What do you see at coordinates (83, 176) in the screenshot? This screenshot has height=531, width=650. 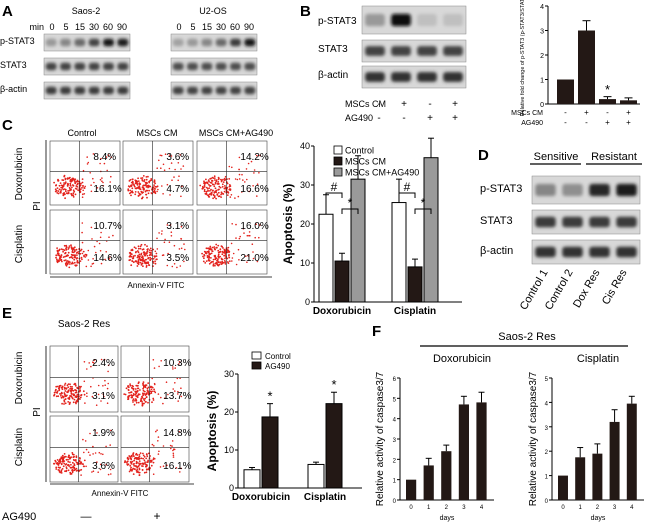 I see `c-flow-r0-c0-events` at bounding box center [83, 176].